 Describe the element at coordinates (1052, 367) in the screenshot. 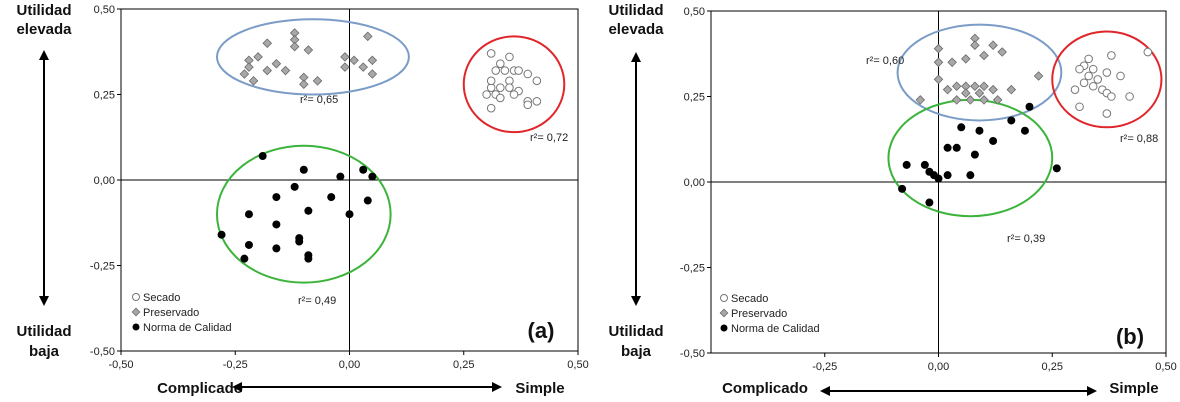

I see `x-tick-label: 0,25` at that location.